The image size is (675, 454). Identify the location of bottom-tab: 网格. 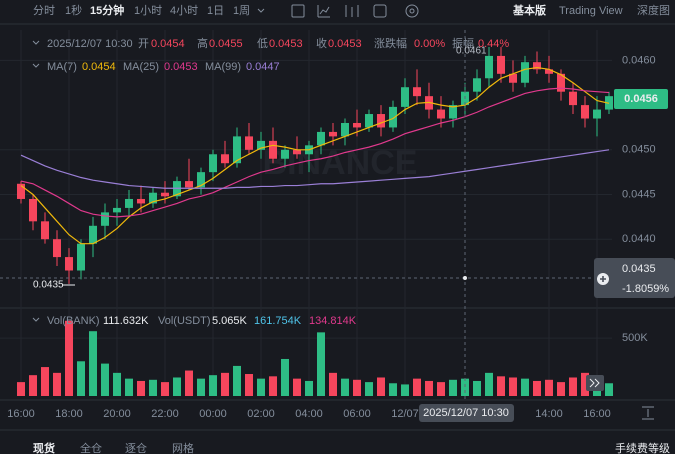
(183, 447).